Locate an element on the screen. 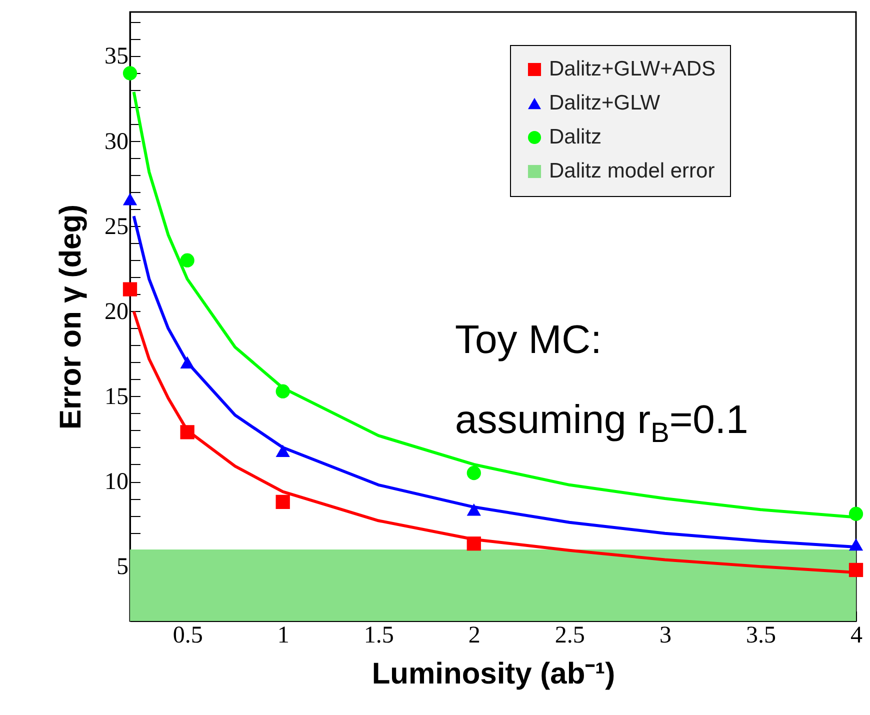 The width and height of the screenshot is (870, 715). y-tick-label: 35 is located at coordinates (116, 57).